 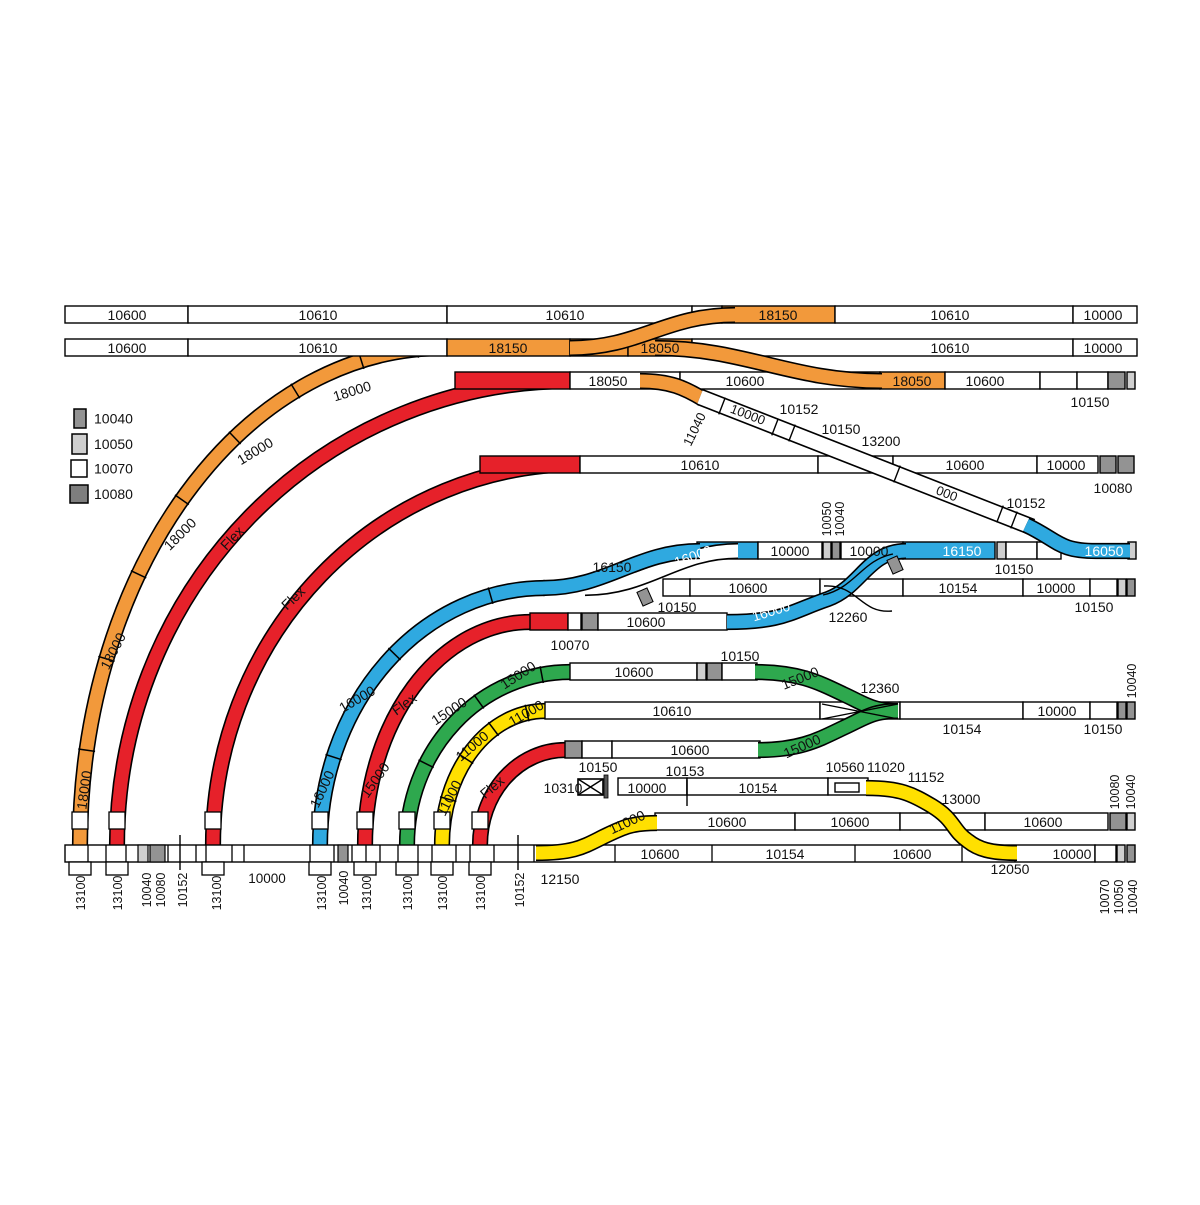 I want to click on green-15000-lower, so click(x=828, y=730).